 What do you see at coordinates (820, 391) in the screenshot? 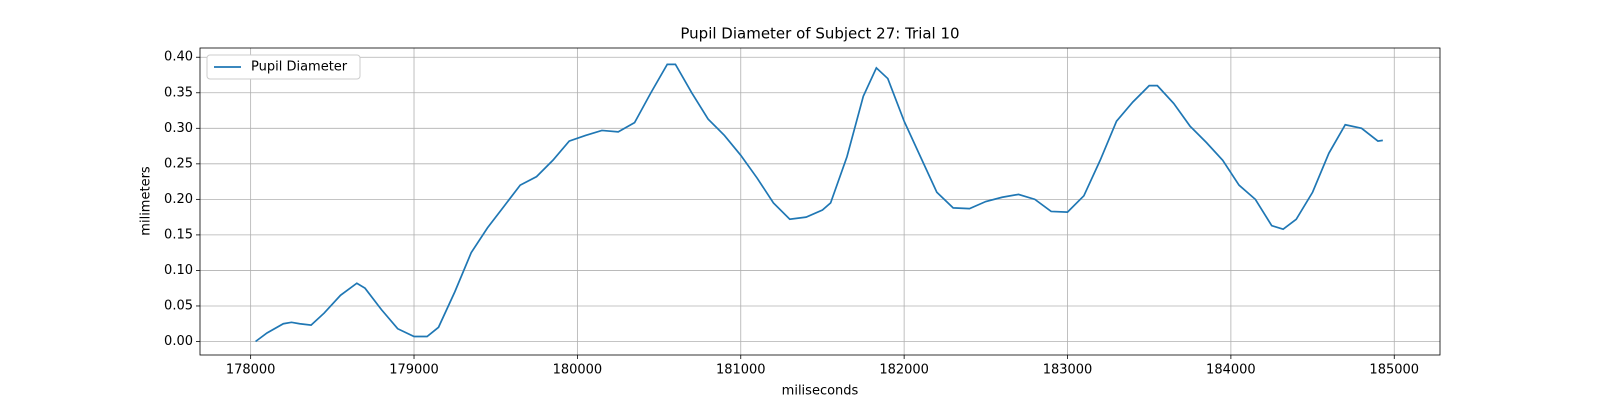
I see `x-axis-label: miliseconds` at bounding box center [820, 391].